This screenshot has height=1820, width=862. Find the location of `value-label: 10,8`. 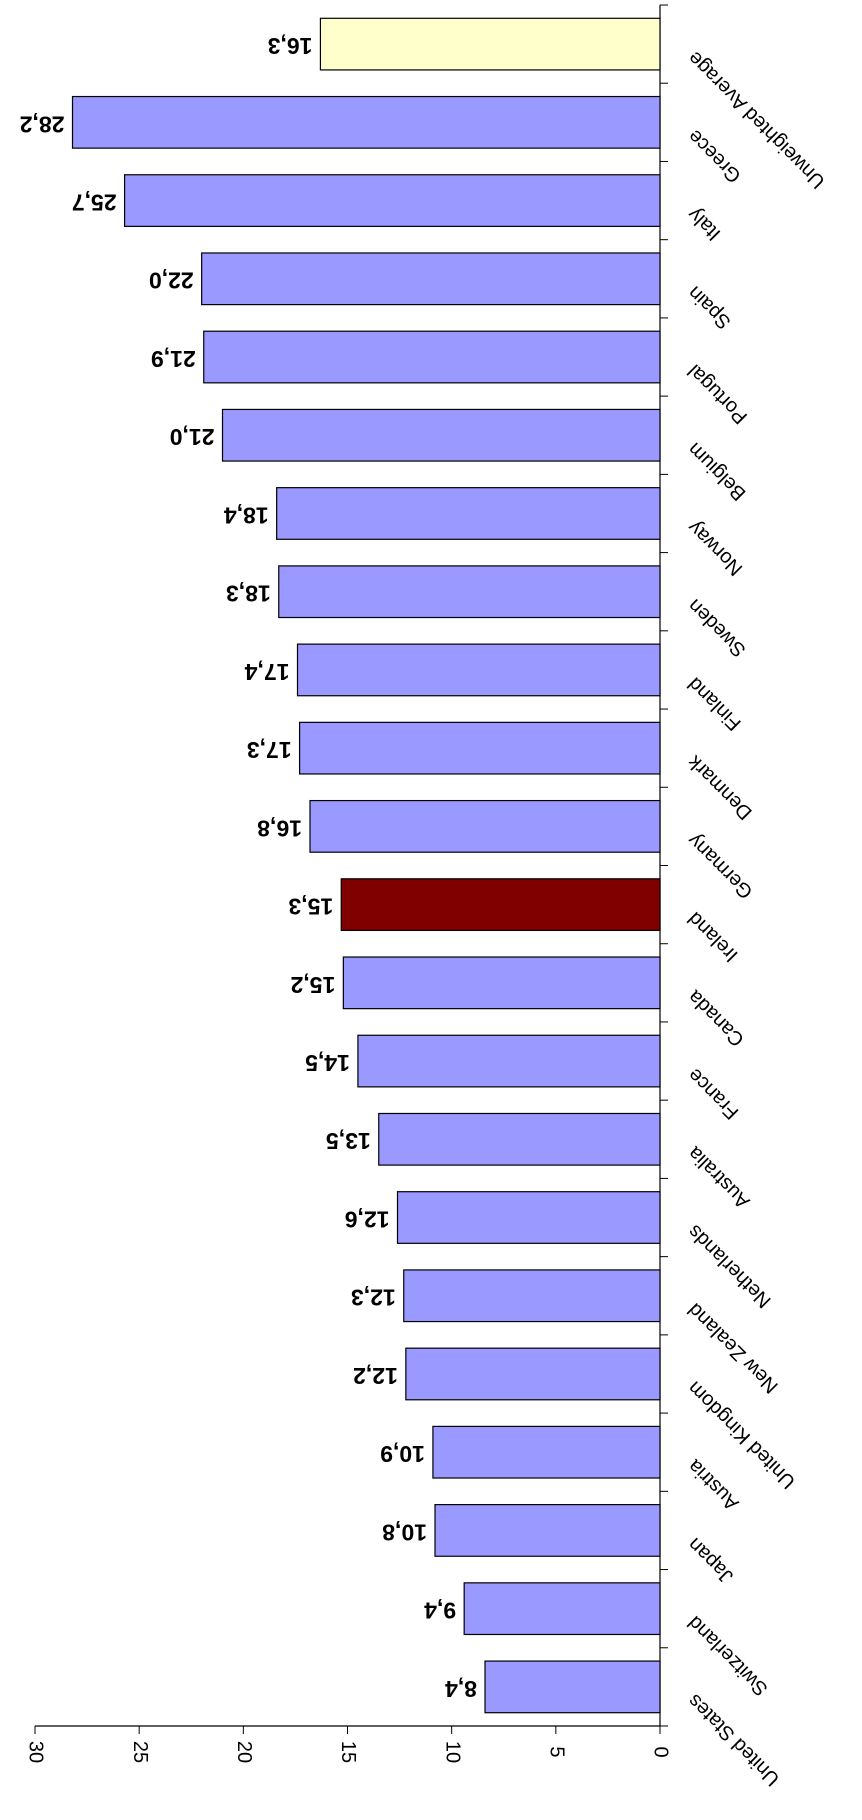

value-label: 10,8 is located at coordinates (404, 1532).